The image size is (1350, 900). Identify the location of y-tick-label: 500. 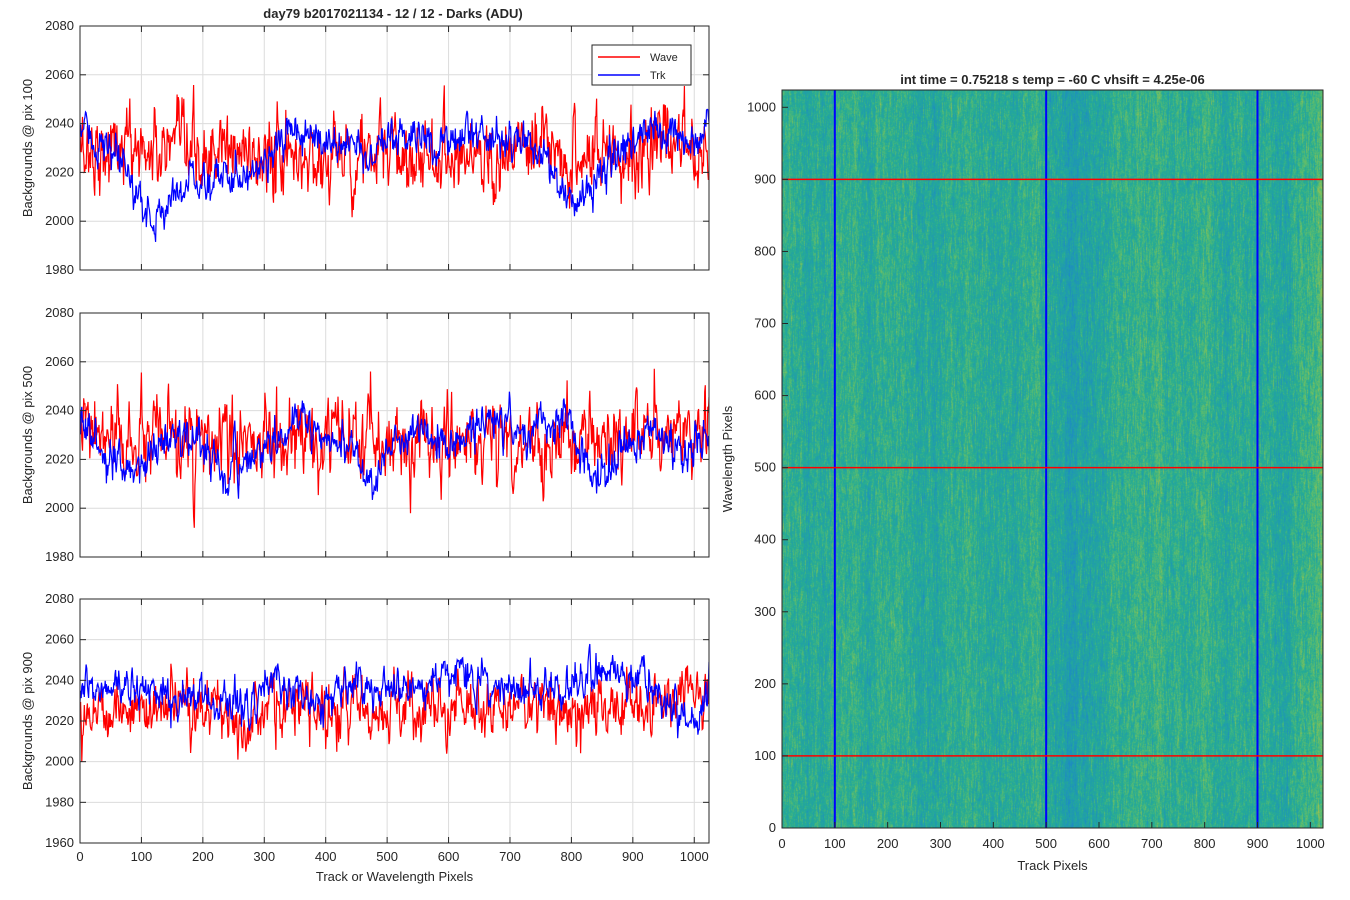
(765, 467).